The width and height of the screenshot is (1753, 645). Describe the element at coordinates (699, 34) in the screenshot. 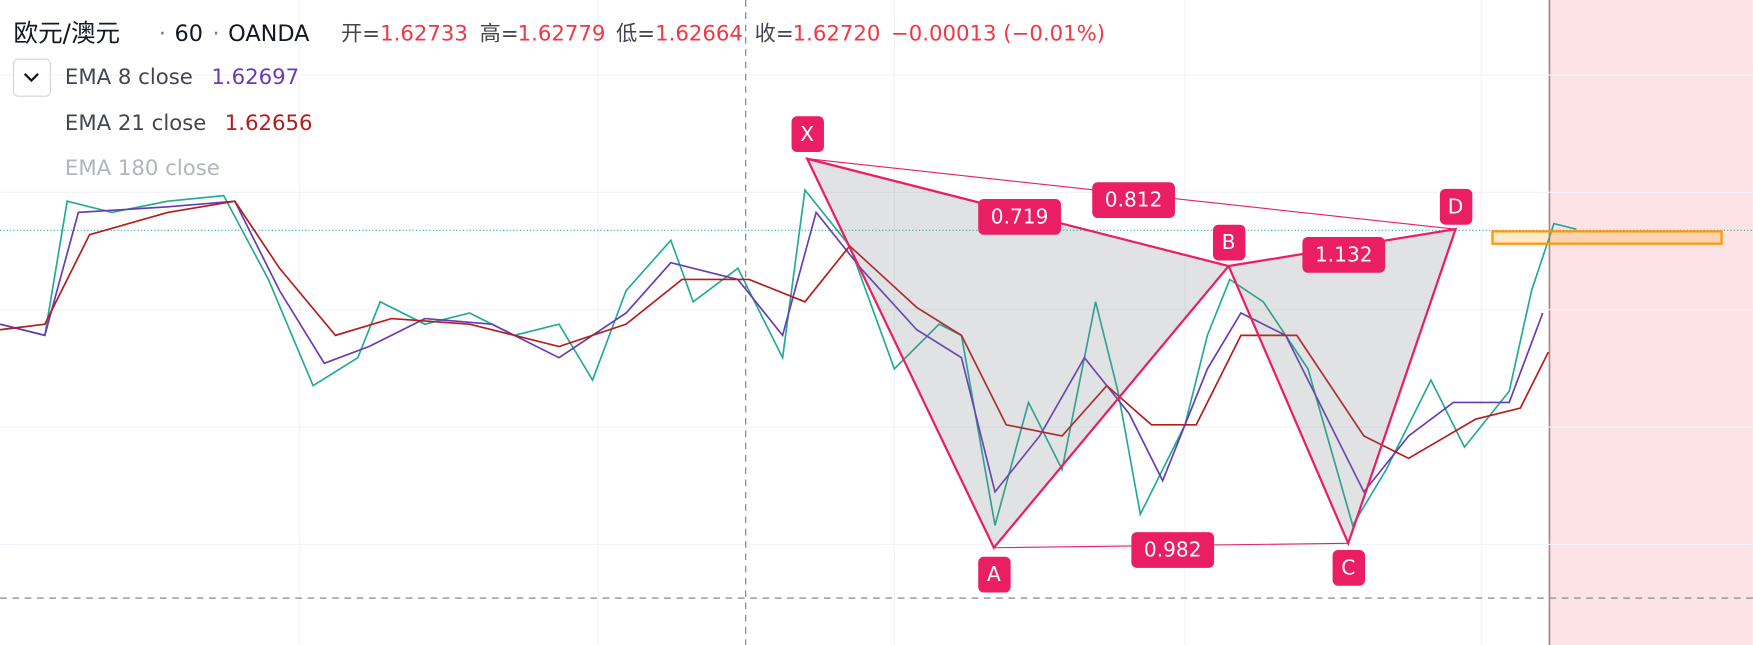

I see `low-value: 1.62664` at that location.